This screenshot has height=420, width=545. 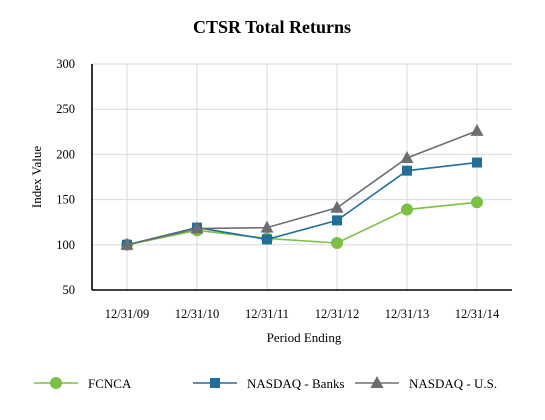 What do you see at coordinates (36, 177) in the screenshot?
I see `y-axis-label: Index Value` at bounding box center [36, 177].